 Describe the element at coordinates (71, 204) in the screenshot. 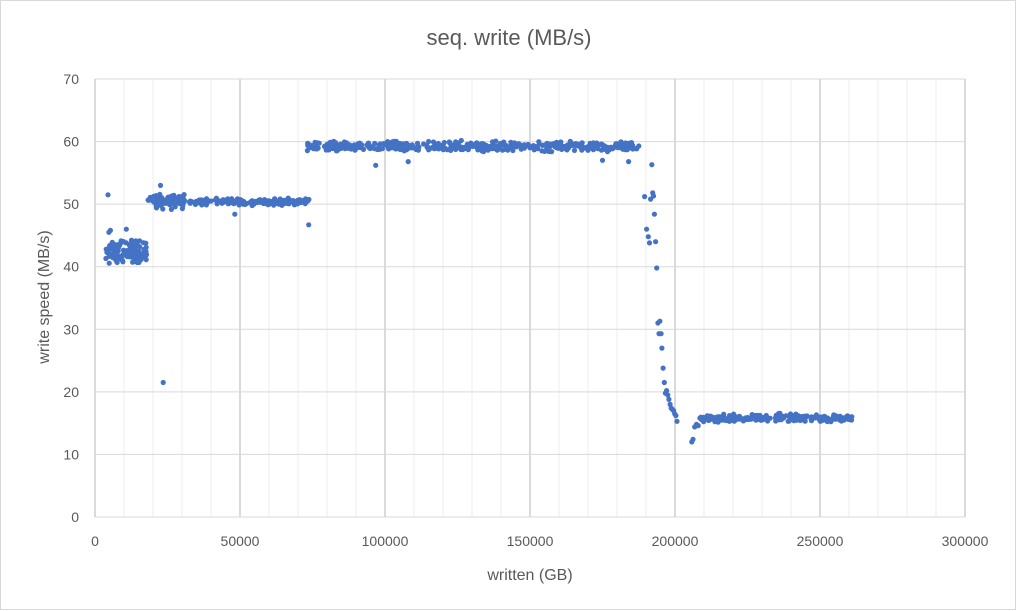

I see `y-tick-label: 50` at that location.